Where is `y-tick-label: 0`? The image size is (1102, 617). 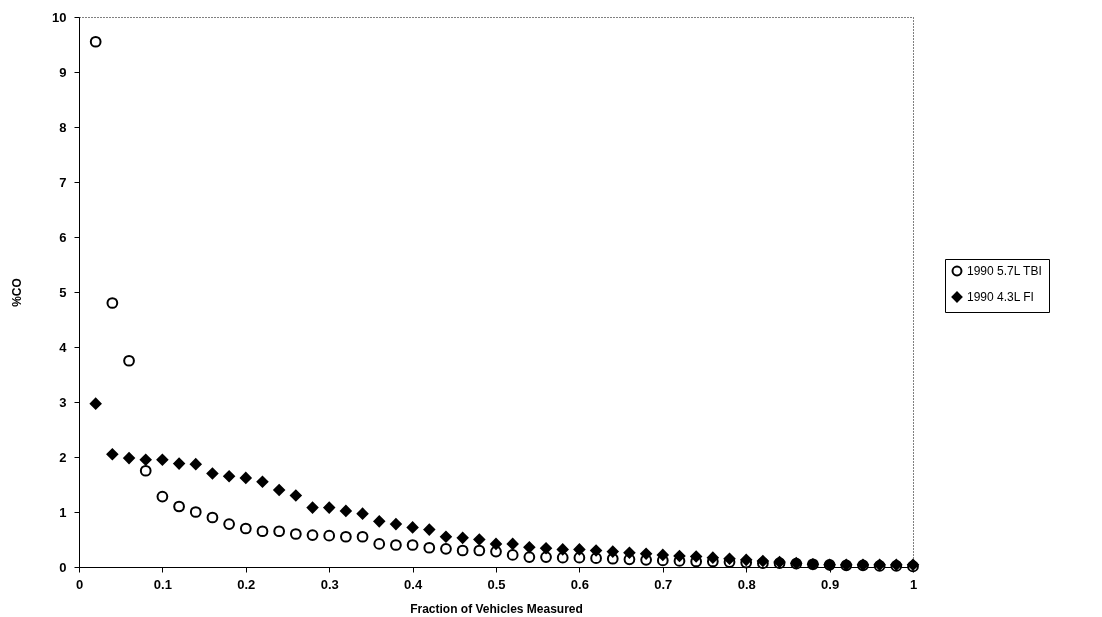
y-tick-label: 0 is located at coordinates (63, 567).